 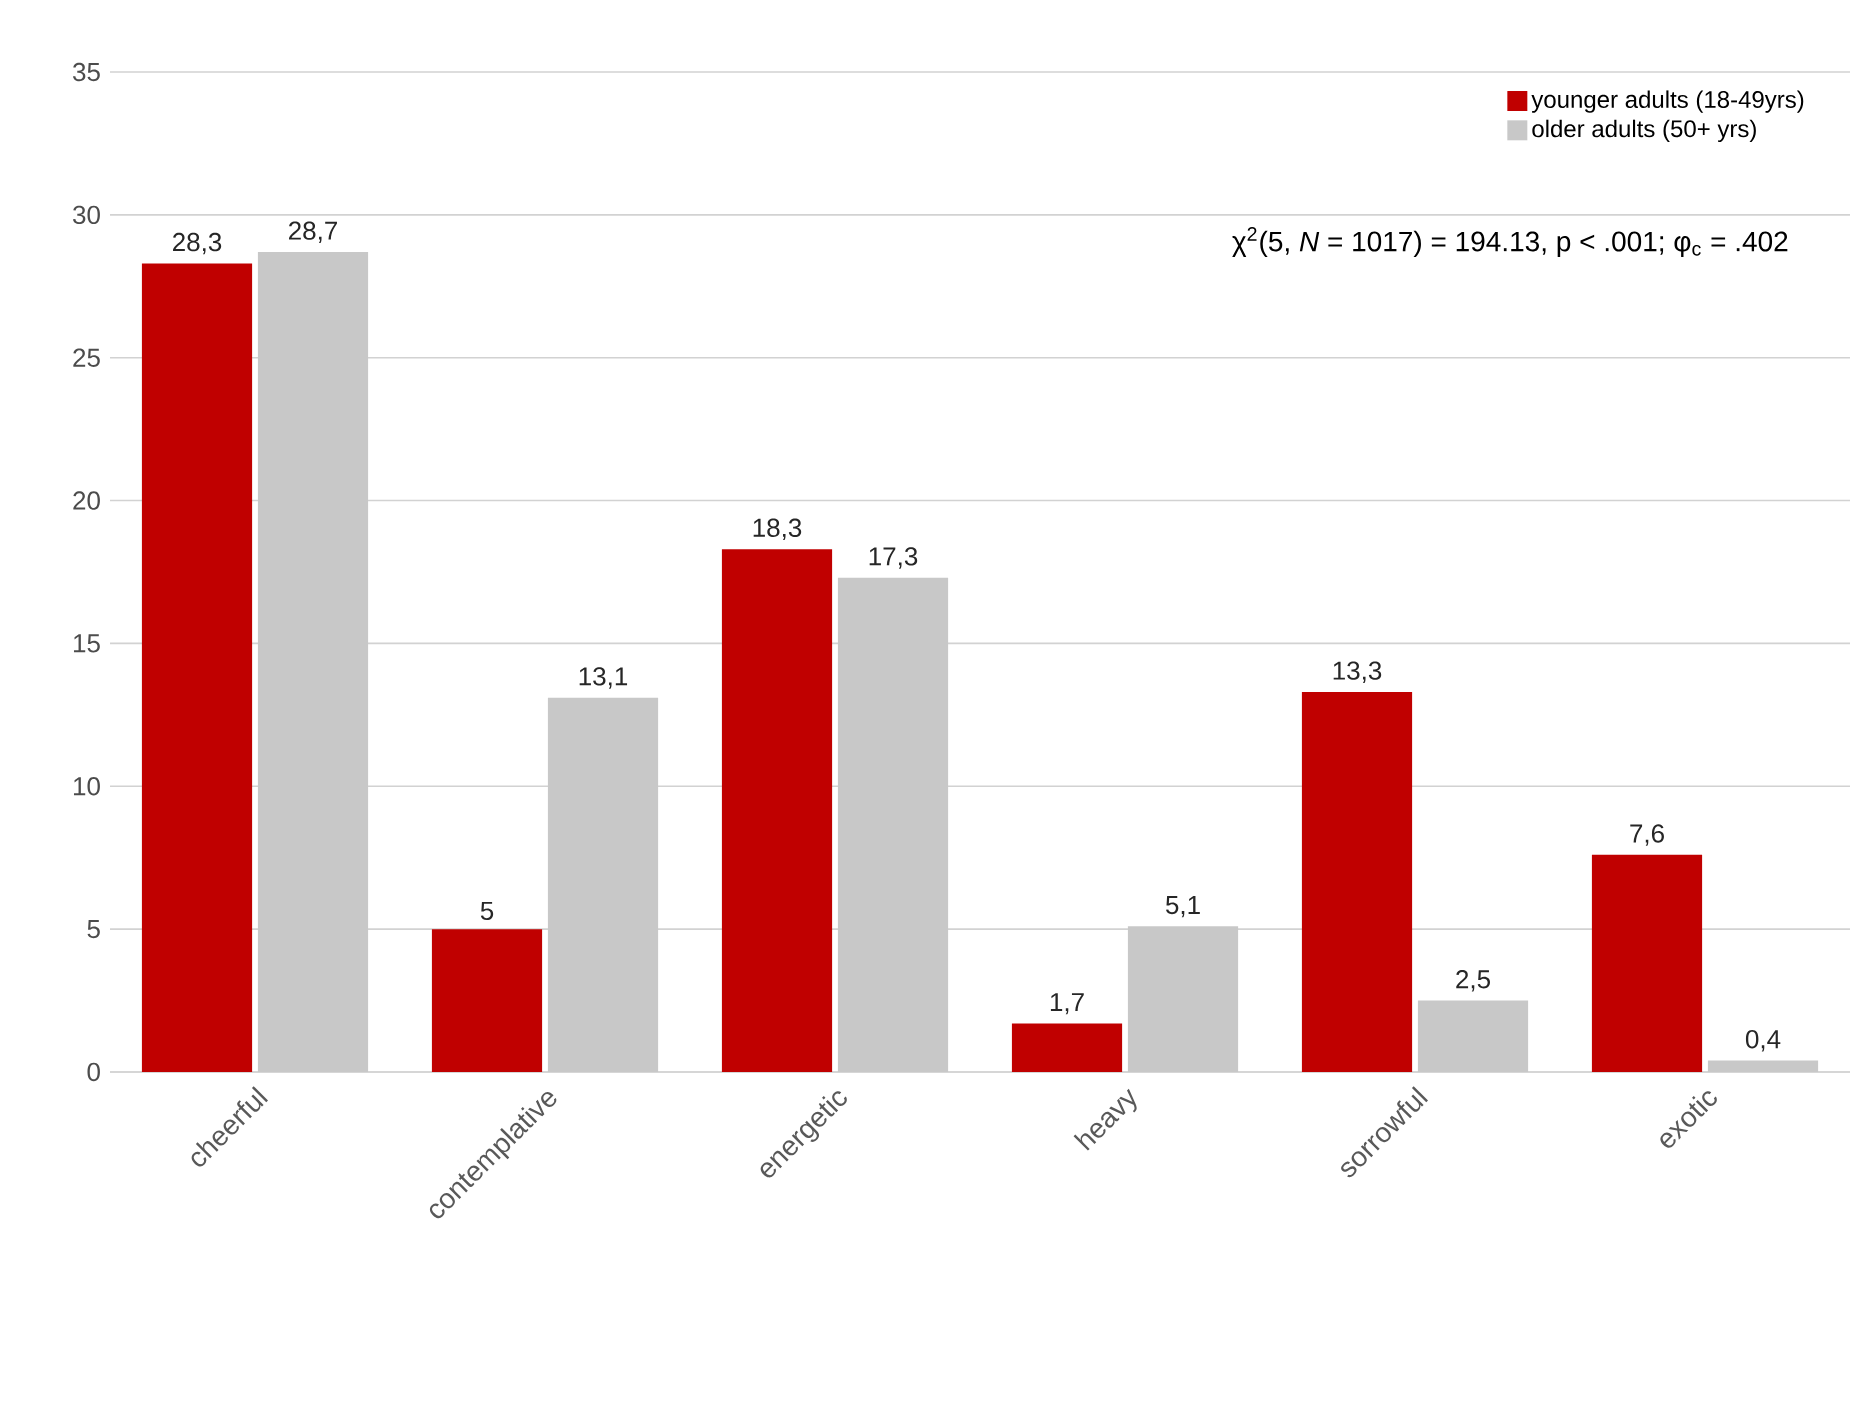 What do you see at coordinates (87, 643) in the screenshot?
I see `y-tick-label: 15` at bounding box center [87, 643].